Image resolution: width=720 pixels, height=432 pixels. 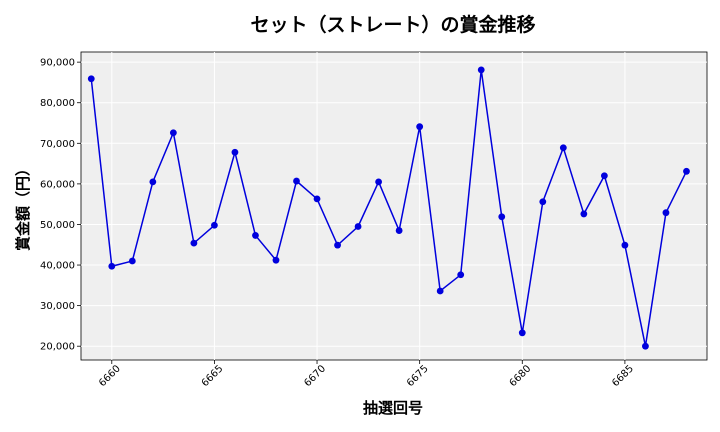 What do you see at coordinates (57, 184) in the screenshot?
I see `y-tick-label: 60,000` at bounding box center [57, 184].